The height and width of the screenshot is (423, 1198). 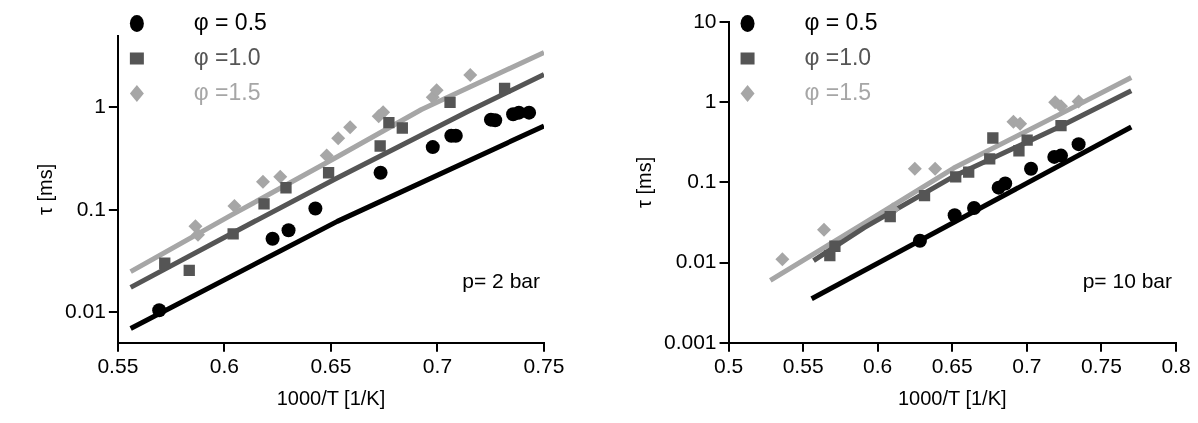 I want to click on annotation: p= 2 bar, so click(x=501, y=281).